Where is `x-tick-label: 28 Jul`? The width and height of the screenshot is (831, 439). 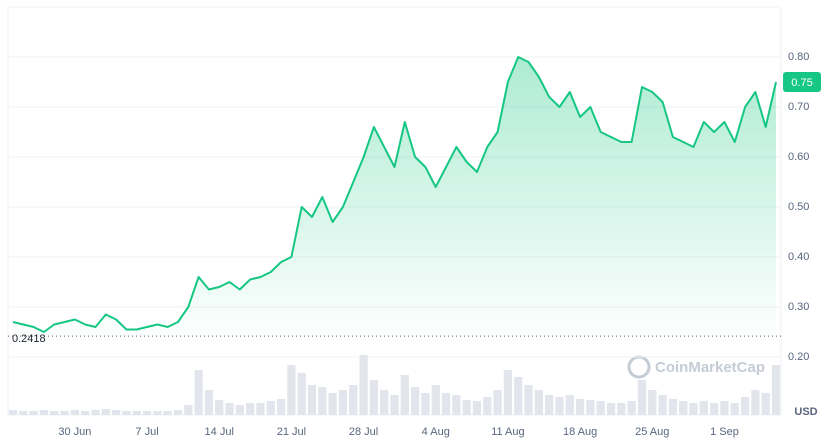 x-tick-label: 28 Jul is located at coordinates (363, 432).